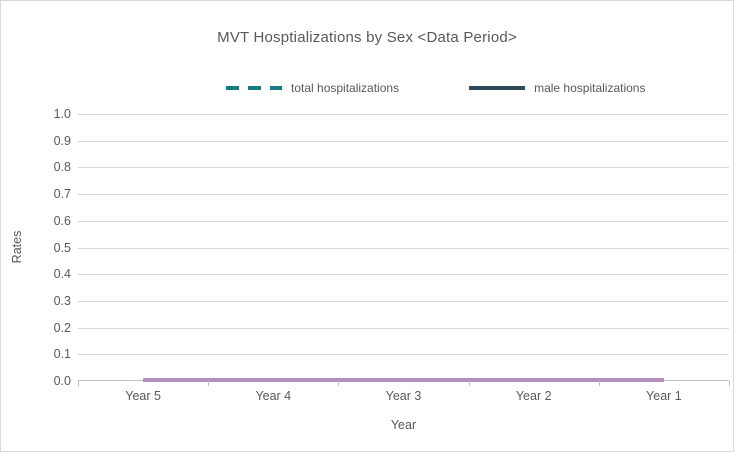 This screenshot has height=452, width=734. I want to click on legend-item-total-hospitalizations: total hospitalizations, so click(312, 88).